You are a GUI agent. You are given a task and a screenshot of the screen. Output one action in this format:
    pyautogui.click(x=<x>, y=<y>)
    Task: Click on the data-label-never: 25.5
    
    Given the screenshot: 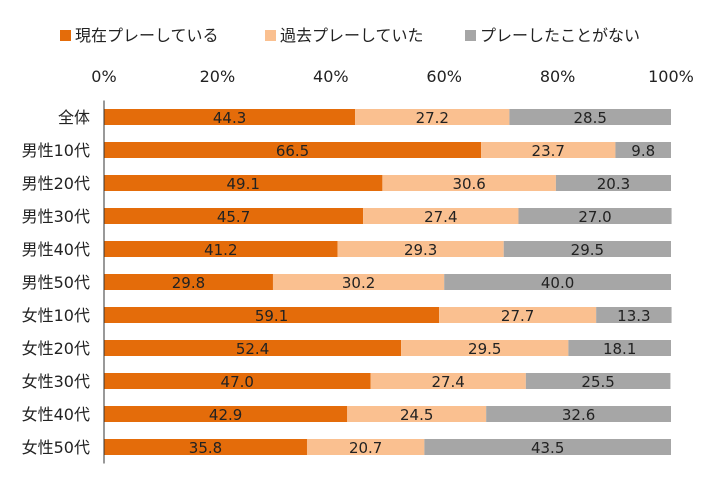 What is the action you would take?
    pyautogui.click(x=597, y=382)
    